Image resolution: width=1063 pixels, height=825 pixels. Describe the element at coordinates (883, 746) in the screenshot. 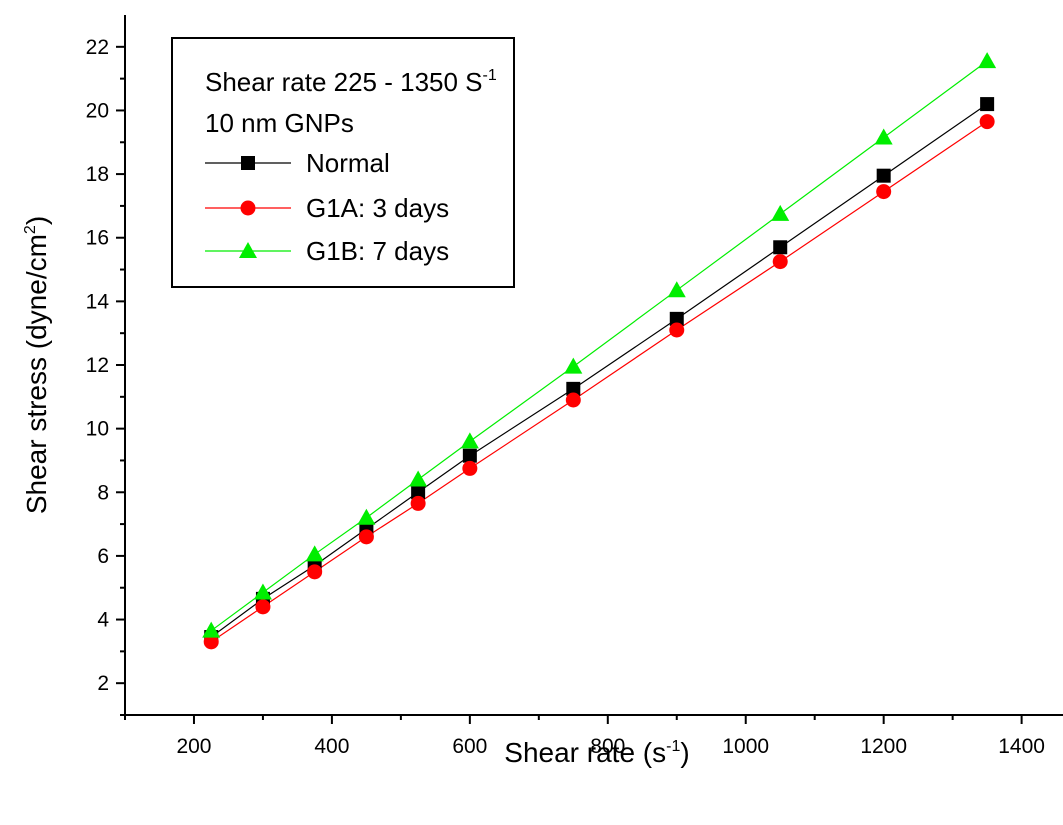

I see `x-tick-label: 1200` at that location.